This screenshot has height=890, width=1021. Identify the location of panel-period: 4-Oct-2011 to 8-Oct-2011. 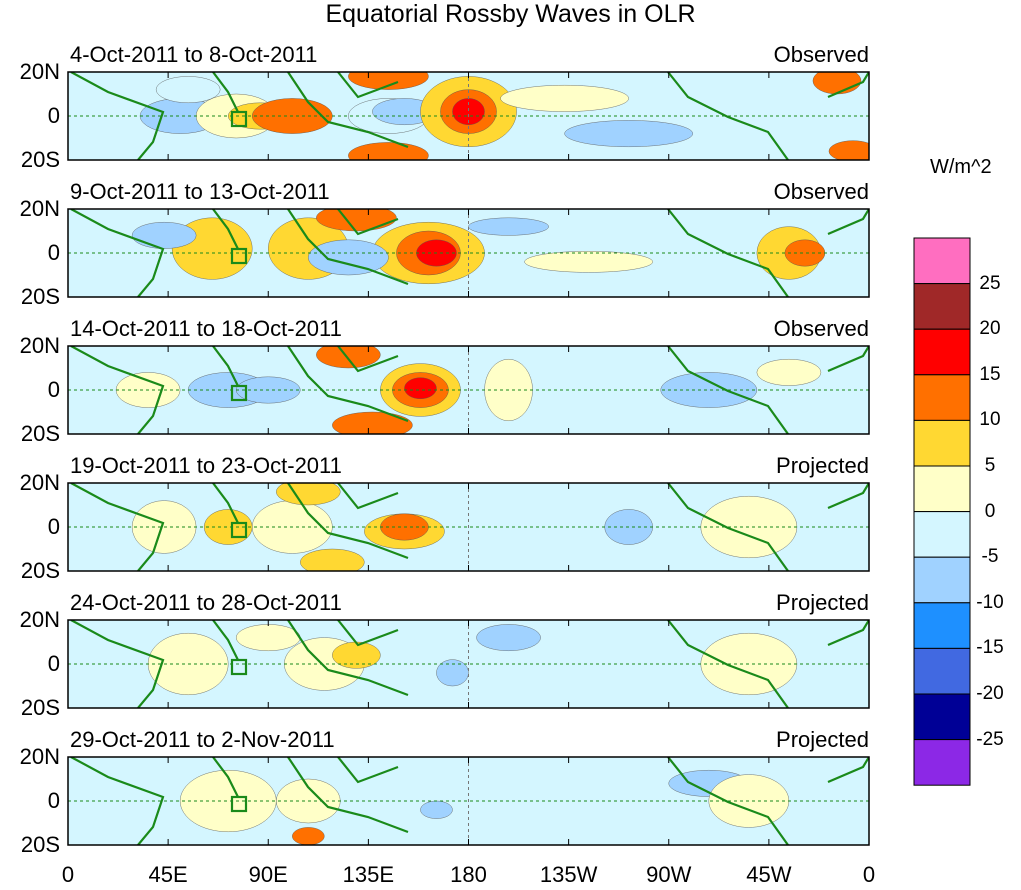
(194, 54).